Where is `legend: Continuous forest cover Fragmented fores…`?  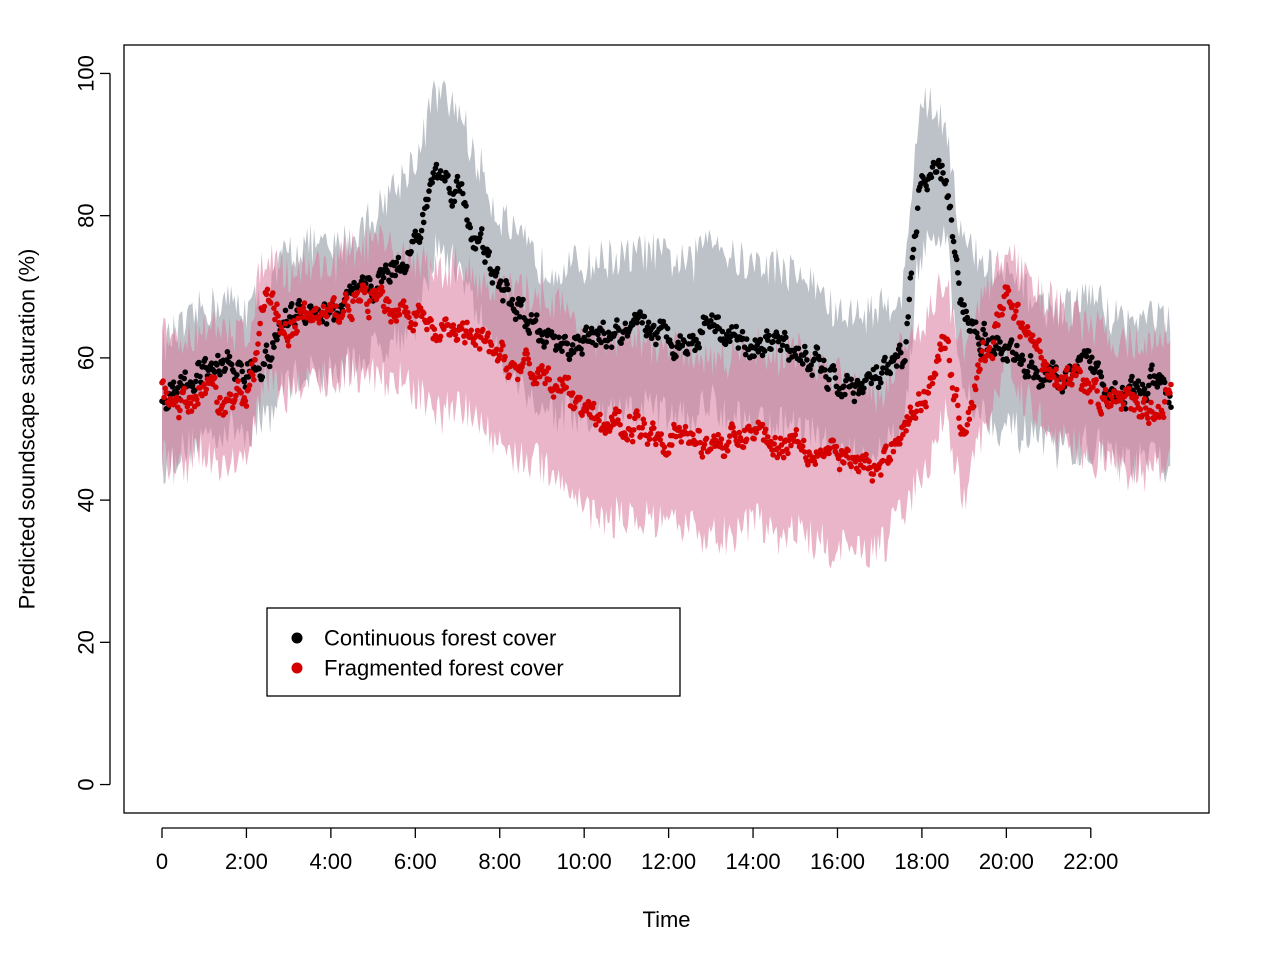 legend: Continuous forest cover Fragmented fores… is located at coordinates (473, 652).